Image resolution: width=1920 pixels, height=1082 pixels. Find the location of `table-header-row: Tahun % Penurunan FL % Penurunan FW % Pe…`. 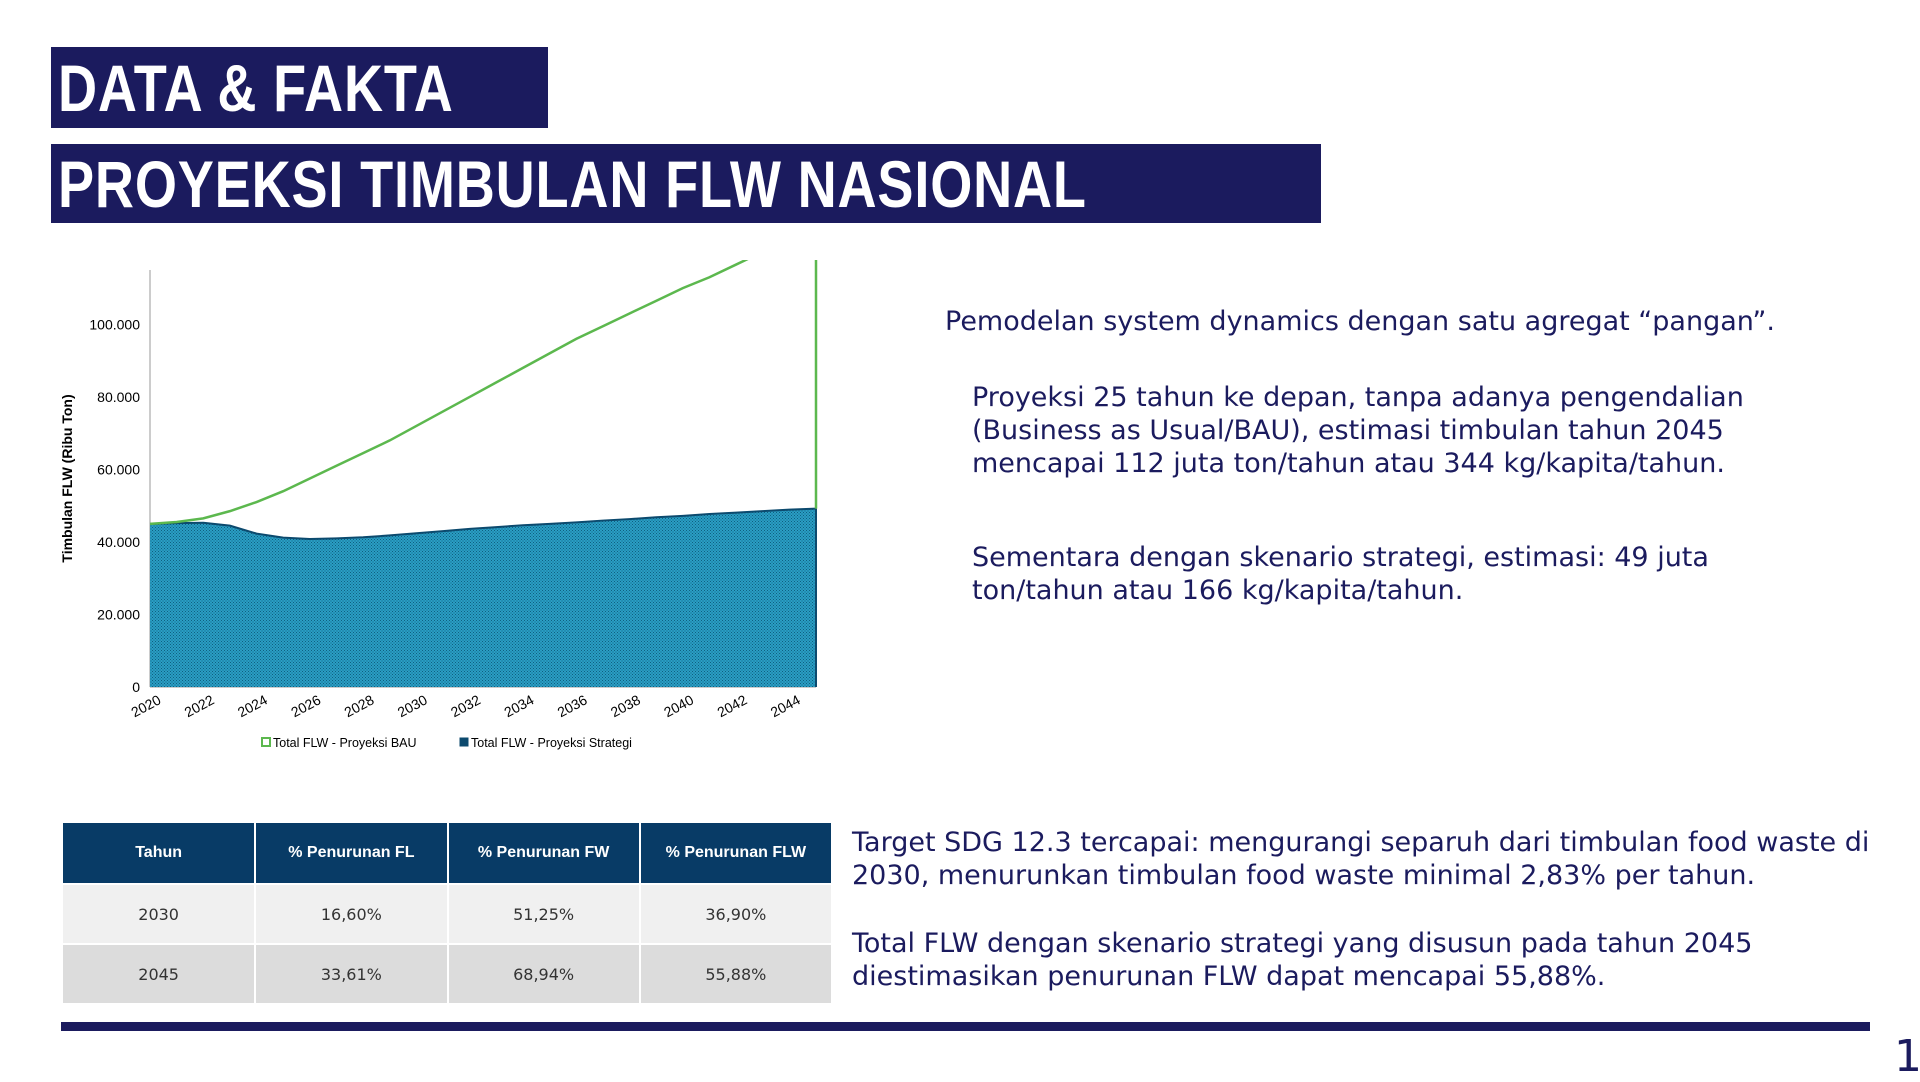

table-header-row: Tahun % Penurunan FL % Penurunan FW % Pe… is located at coordinates (448, 853).